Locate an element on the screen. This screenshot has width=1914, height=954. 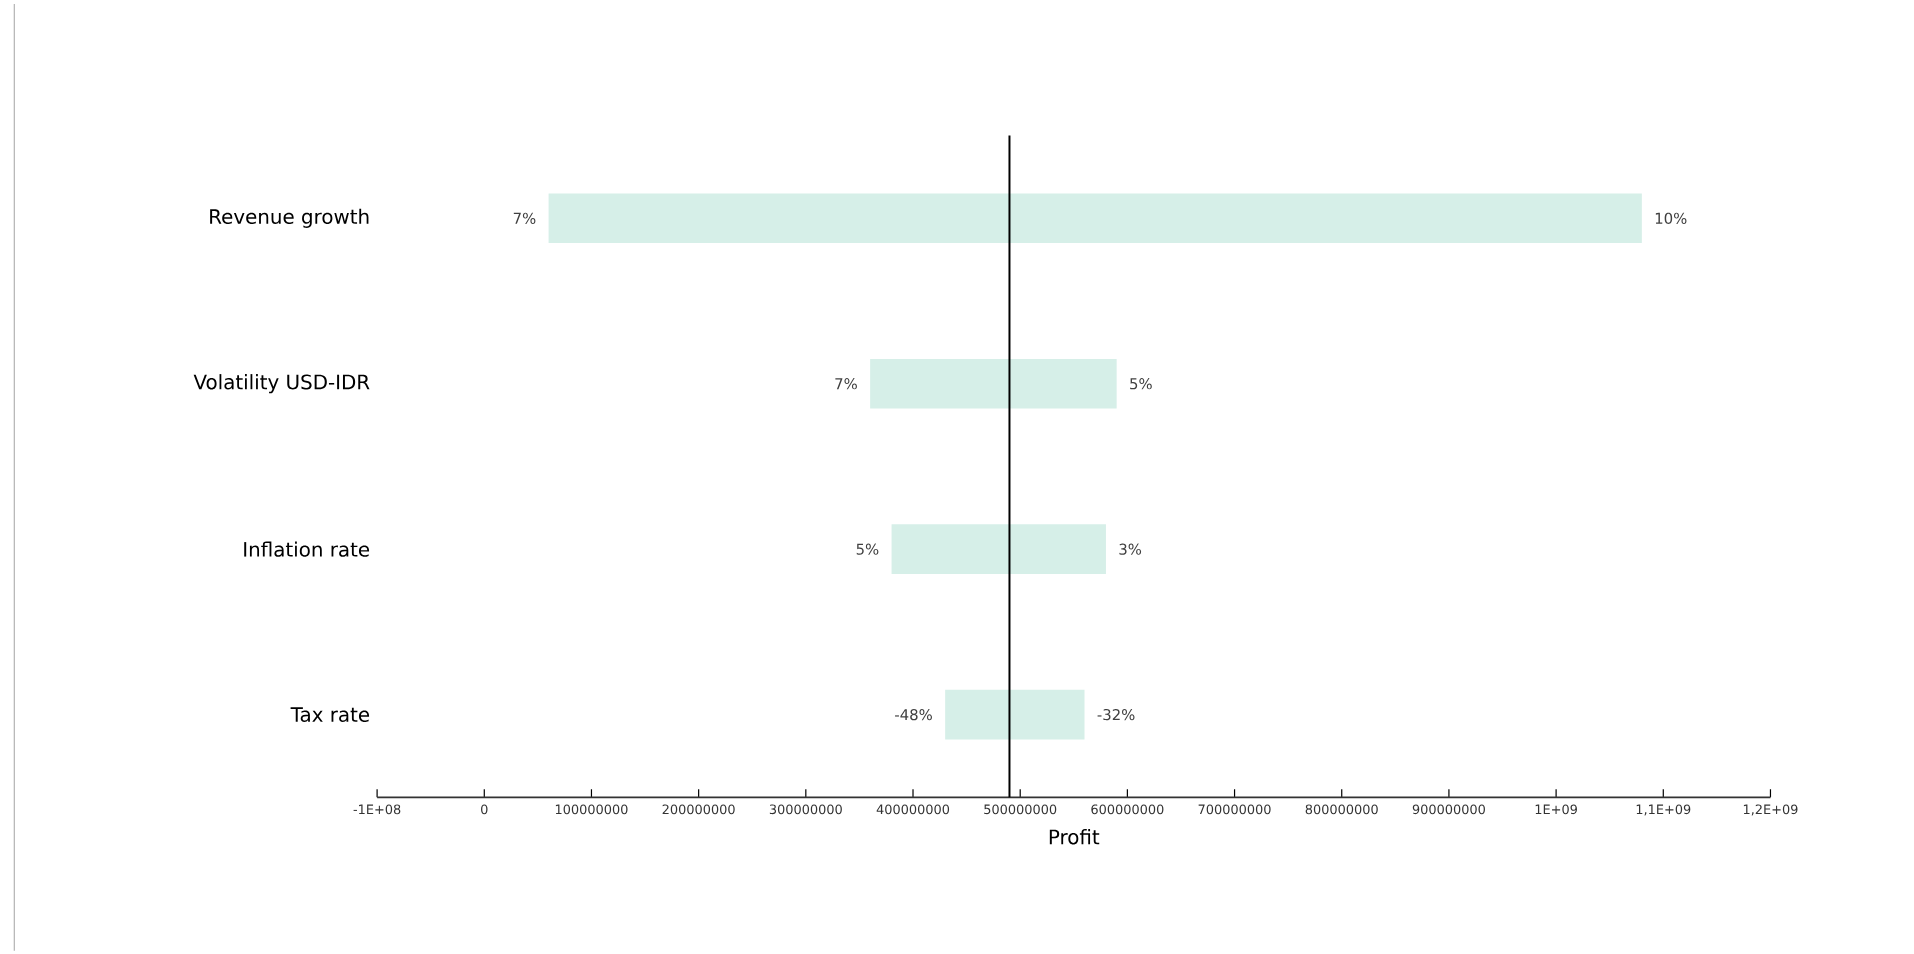
y-tick-label: Inflation rate is located at coordinates (307, 549).